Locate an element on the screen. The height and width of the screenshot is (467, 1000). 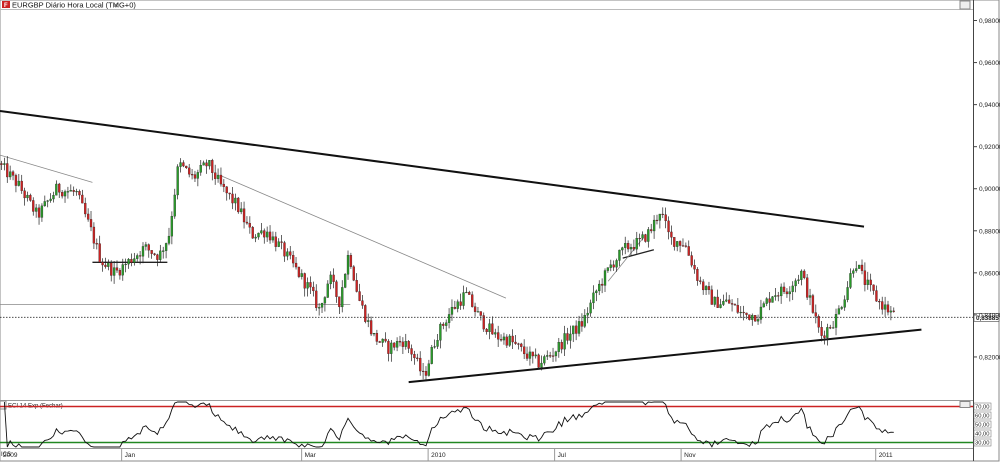
symbol-icon-glyph: F is located at coordinates (6, 6).